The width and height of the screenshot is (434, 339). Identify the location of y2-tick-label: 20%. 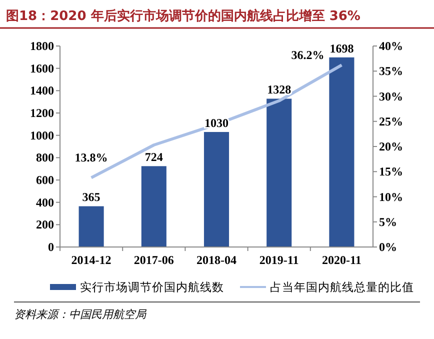
(391, 147).